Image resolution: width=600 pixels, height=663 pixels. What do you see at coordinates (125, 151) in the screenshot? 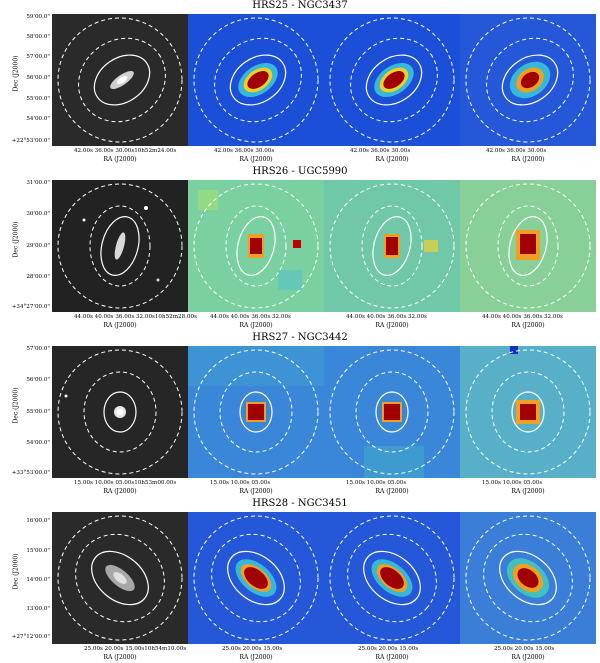
I see `x-tick-labels: 42.00s 36.00s 30.00s10h52m24.00s` at bounding box center [125, 151].